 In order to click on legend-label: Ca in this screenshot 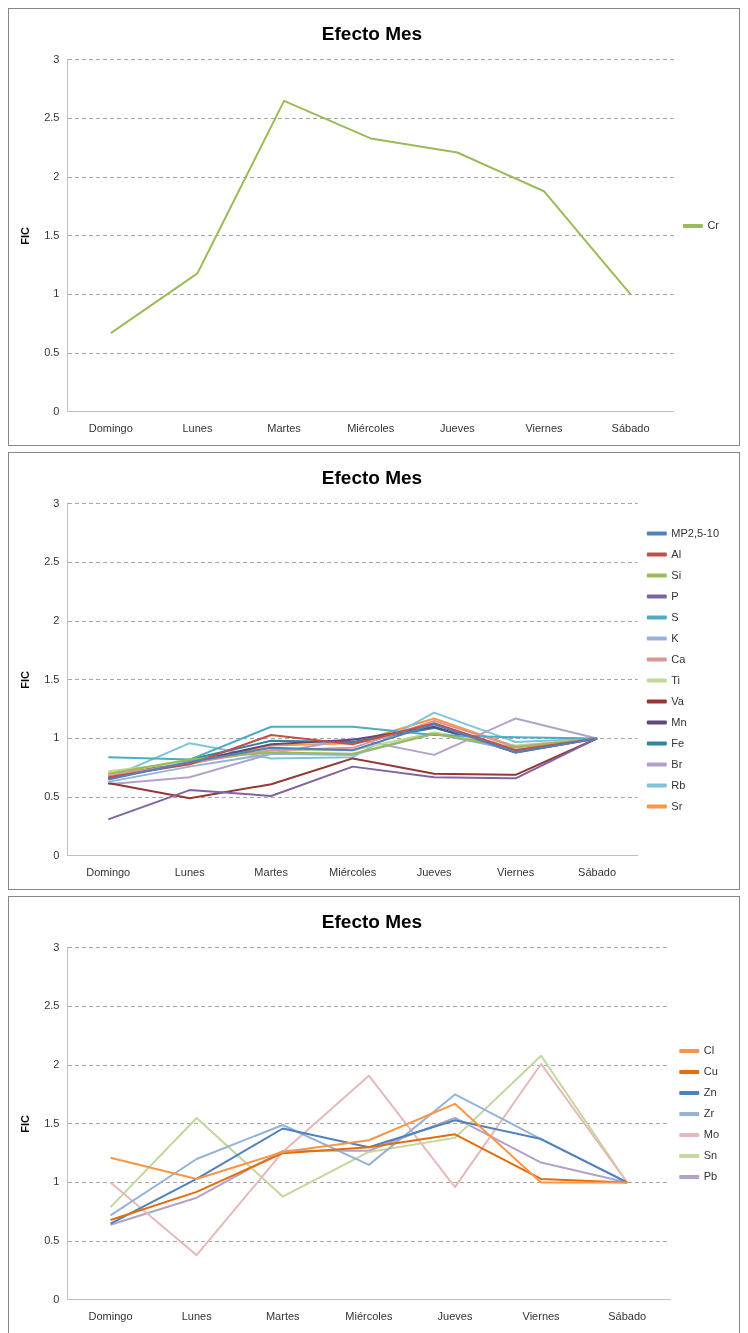, I will do `click(679, 658)`.